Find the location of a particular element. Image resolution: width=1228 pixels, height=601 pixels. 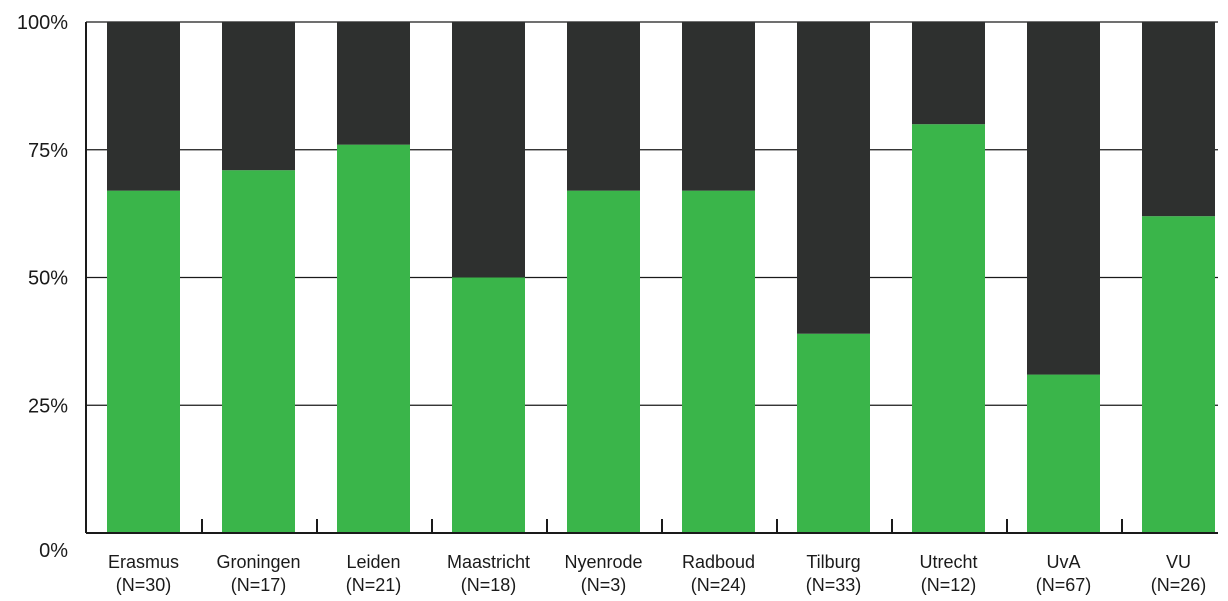

x-tick-sublabel-erasmus: (N=30) is located at coordinates (144, 585).